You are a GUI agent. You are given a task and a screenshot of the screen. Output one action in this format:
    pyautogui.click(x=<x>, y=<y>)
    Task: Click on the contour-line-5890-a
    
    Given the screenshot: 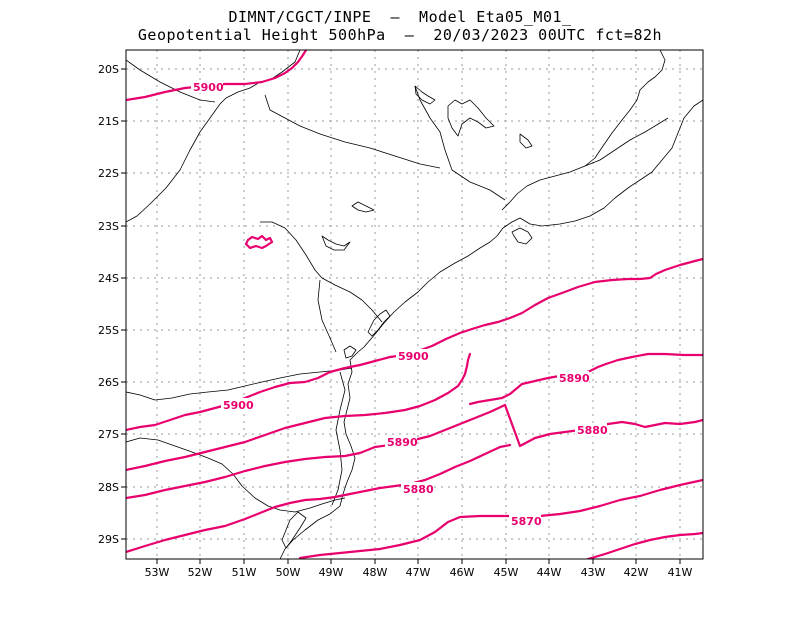 What is the action you would take?
    pyautogui.click(x=299, y=412)
    